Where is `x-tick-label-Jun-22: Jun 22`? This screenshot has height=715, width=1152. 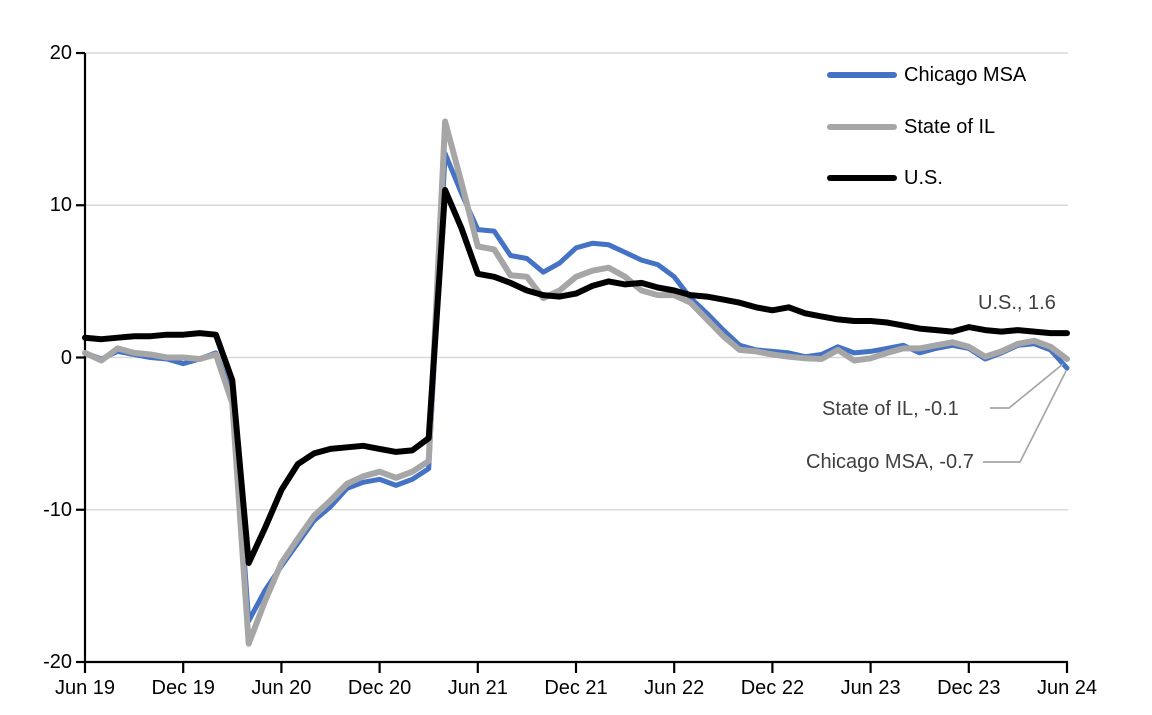 x-tick-label-Jun-22: Jun 22 is located at coordinates (674, 688).